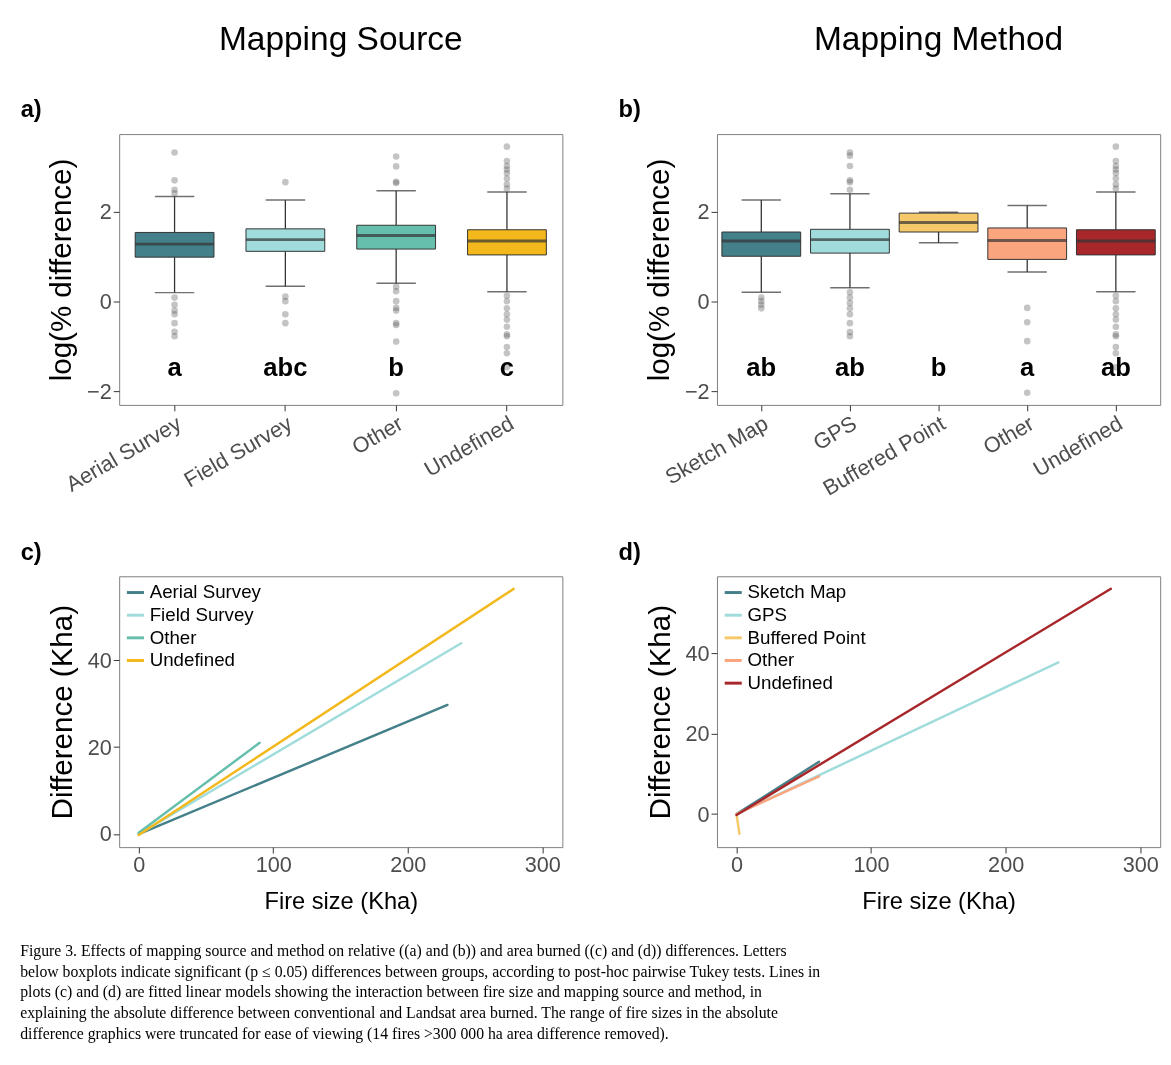 Image resolution: width=1171 pixels, height=1065 pixels. I want to click on caption: Figure 3. Effects of mapping source and method on relative ((a) and (b)) and area burned ((c) and (d)) differences. Letters below boxplots indicate significant (p ≤ 0.05) differences between groups, according to post-hoc pairwise Tukey tests. Lines in plots (c) and (d) are fitted linear models showing the interaction between fire size and mapping source and method, in explaining the absolute difference between conventional and Landsat area burned. The range of fire sizes in the absolute difference graphics were truncated for ease of viewing (14 fires >300 000 ha area difference removed)., so click(420, 992).